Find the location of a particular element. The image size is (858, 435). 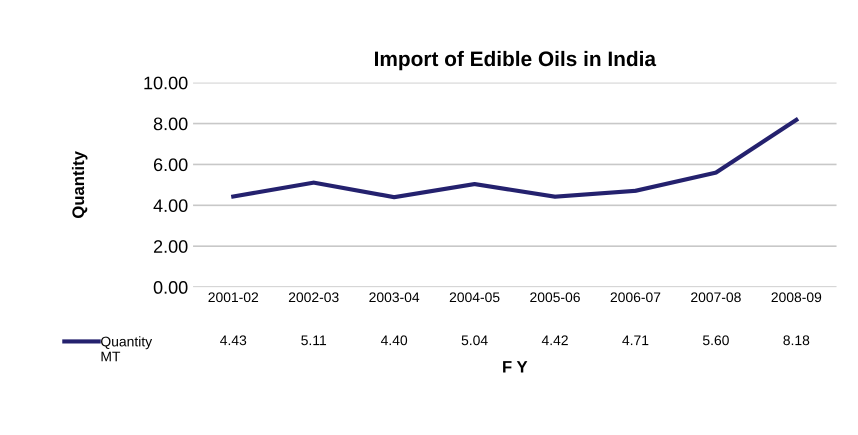

data-label: 4.71 is located at coordinates (635, 341).